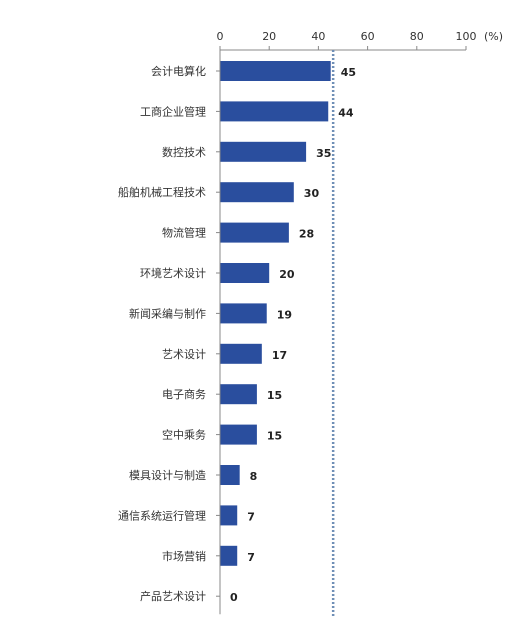 The width and height of the screenshot is (532, 626). I want to click on unit-label: (%), so click(493, 36).